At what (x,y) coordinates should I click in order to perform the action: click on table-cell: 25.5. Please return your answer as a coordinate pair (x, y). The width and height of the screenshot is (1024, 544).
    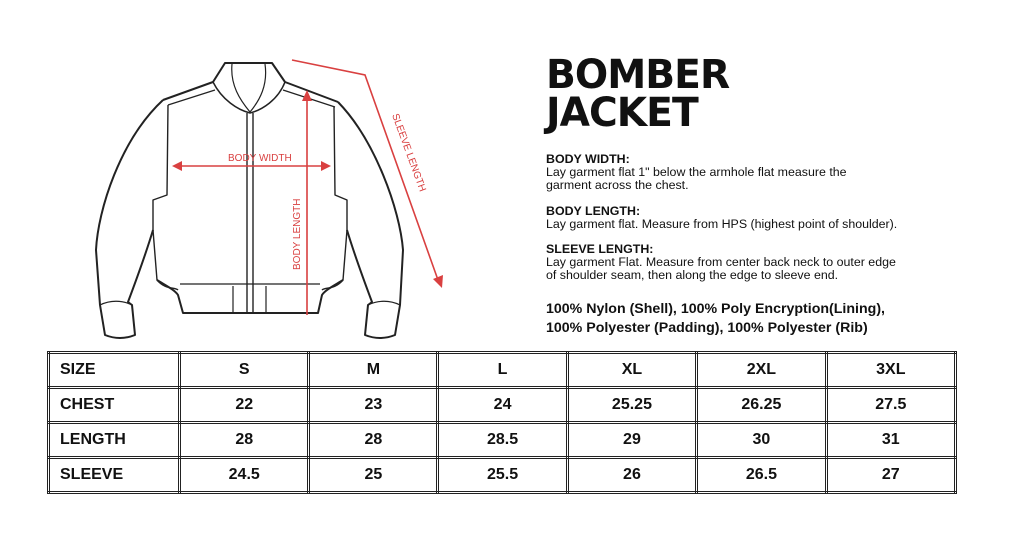
    Looking at the image, I should click on (502, 475).